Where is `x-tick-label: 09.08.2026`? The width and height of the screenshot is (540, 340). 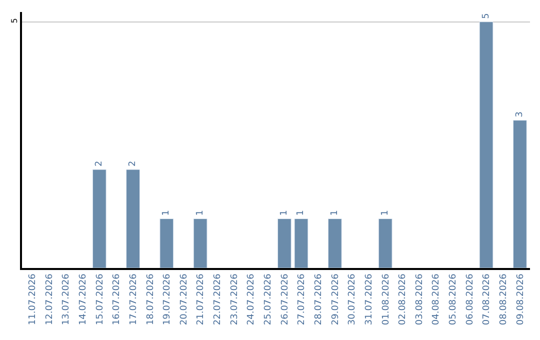
x-tick-label: 09.08.2026 is located at coordinates (521, 299).